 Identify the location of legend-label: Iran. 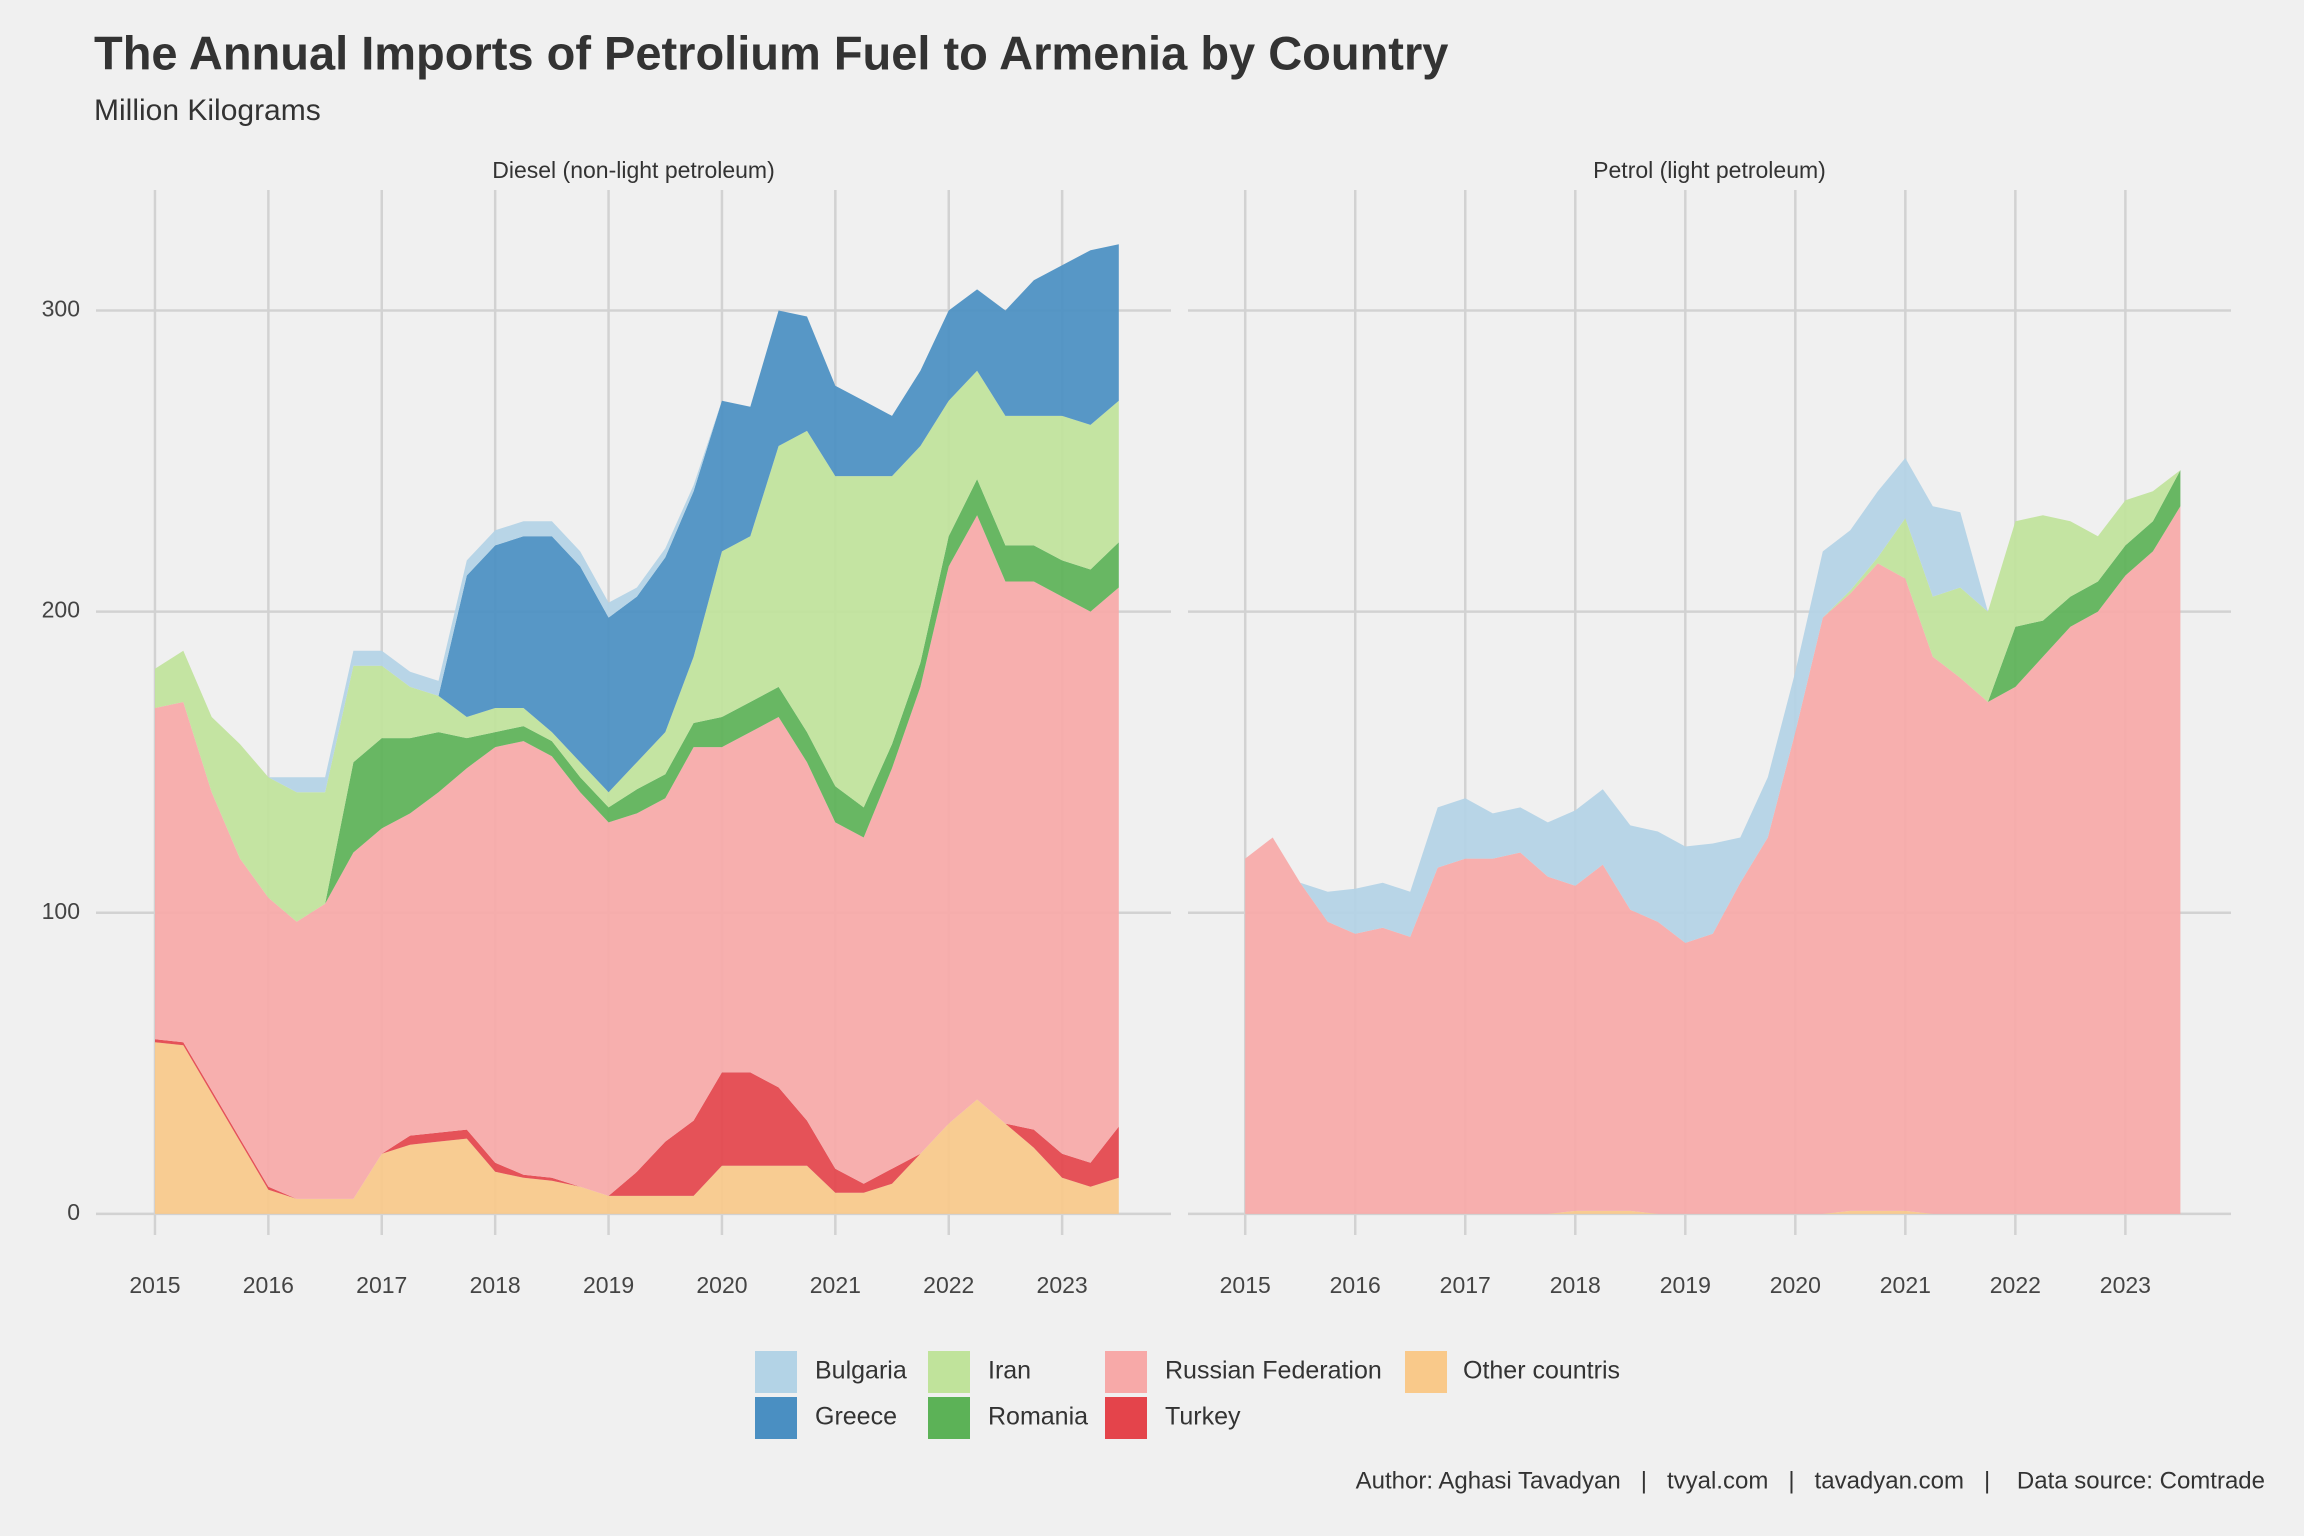
(1009, 1371).